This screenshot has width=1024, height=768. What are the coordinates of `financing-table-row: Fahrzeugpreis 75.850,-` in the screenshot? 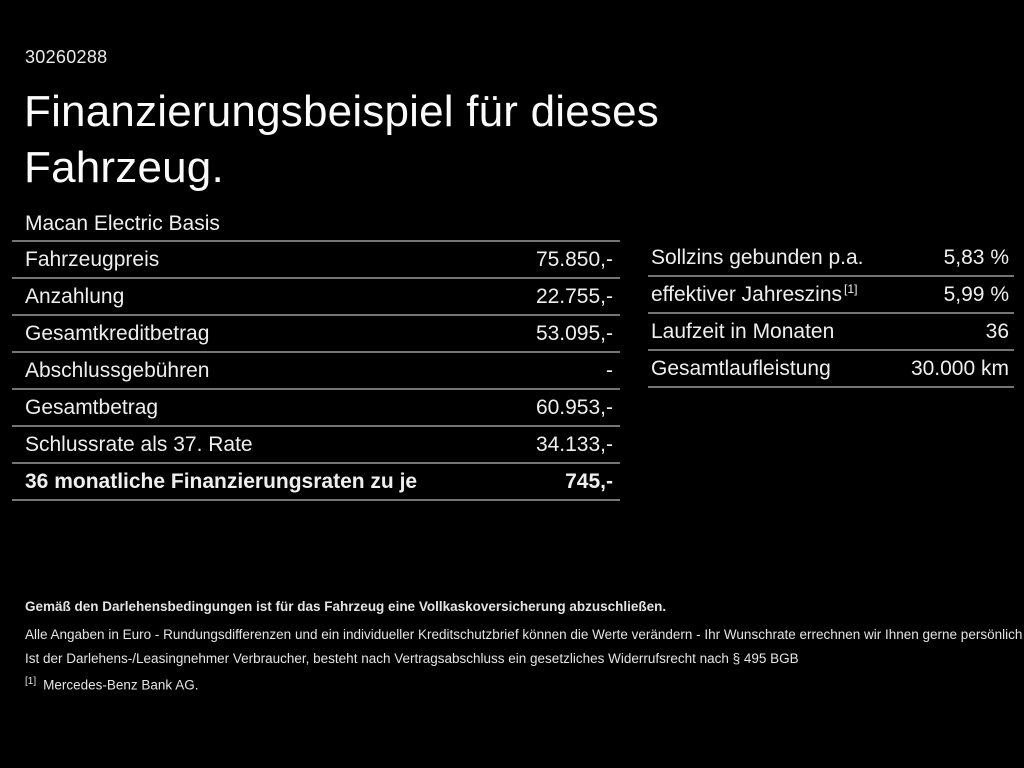 It's located at (316, 258).